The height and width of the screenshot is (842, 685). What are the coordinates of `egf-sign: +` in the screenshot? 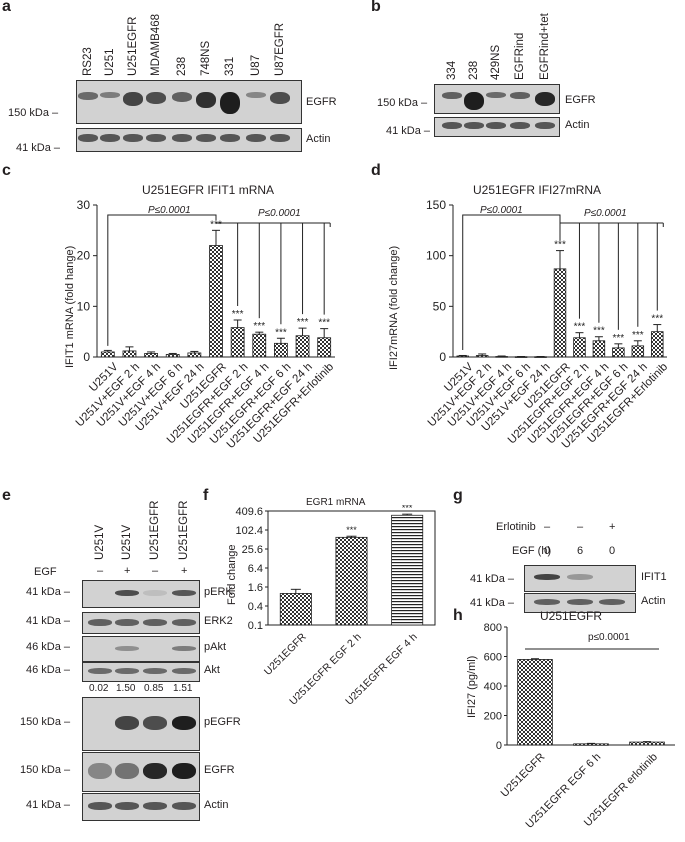 It's located at (127, 571).